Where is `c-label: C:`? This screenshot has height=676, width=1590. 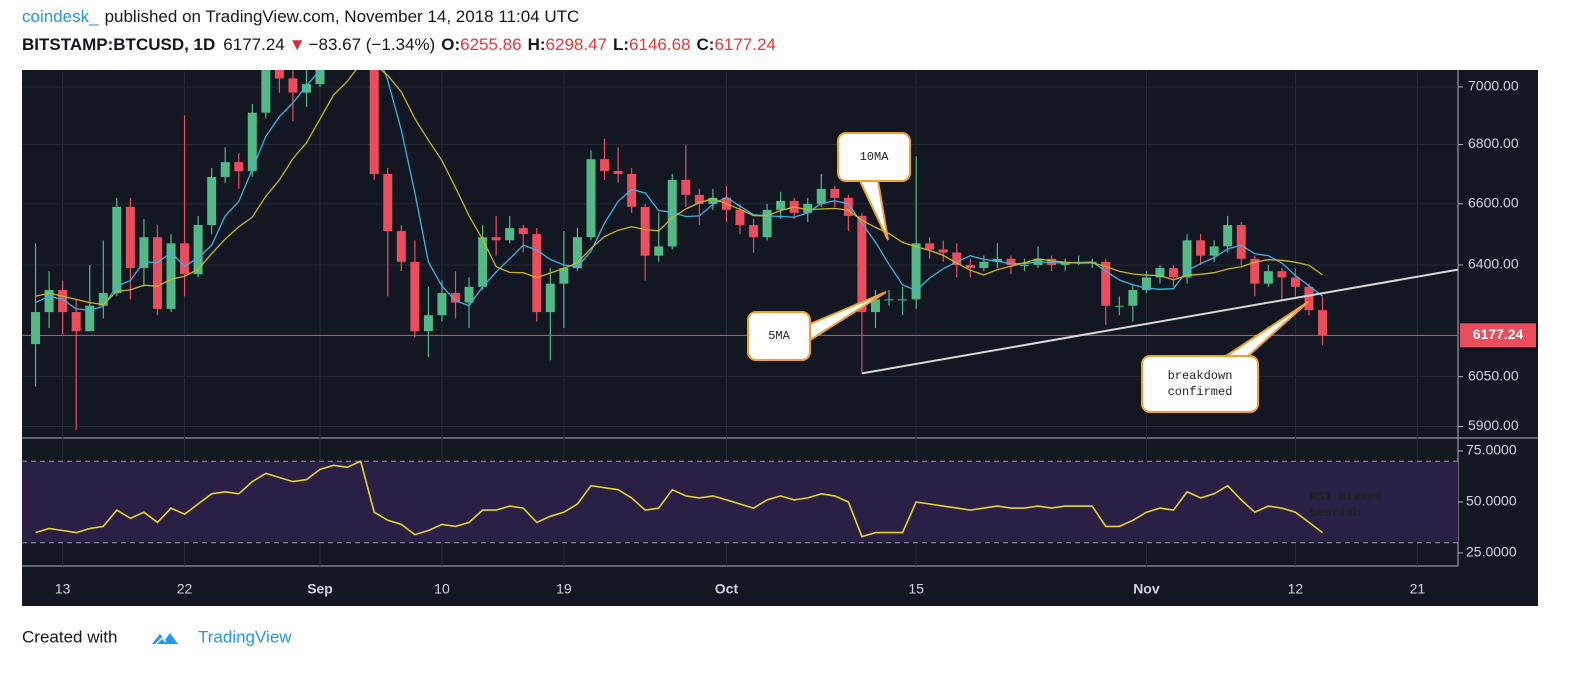 c-label: C: is located at coordinates (705, 44).